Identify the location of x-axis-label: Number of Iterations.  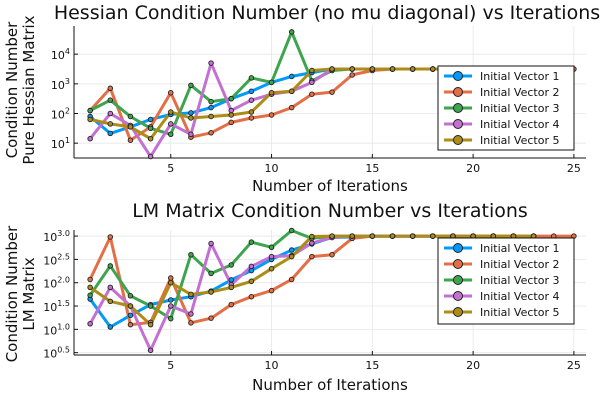
(330, 186).